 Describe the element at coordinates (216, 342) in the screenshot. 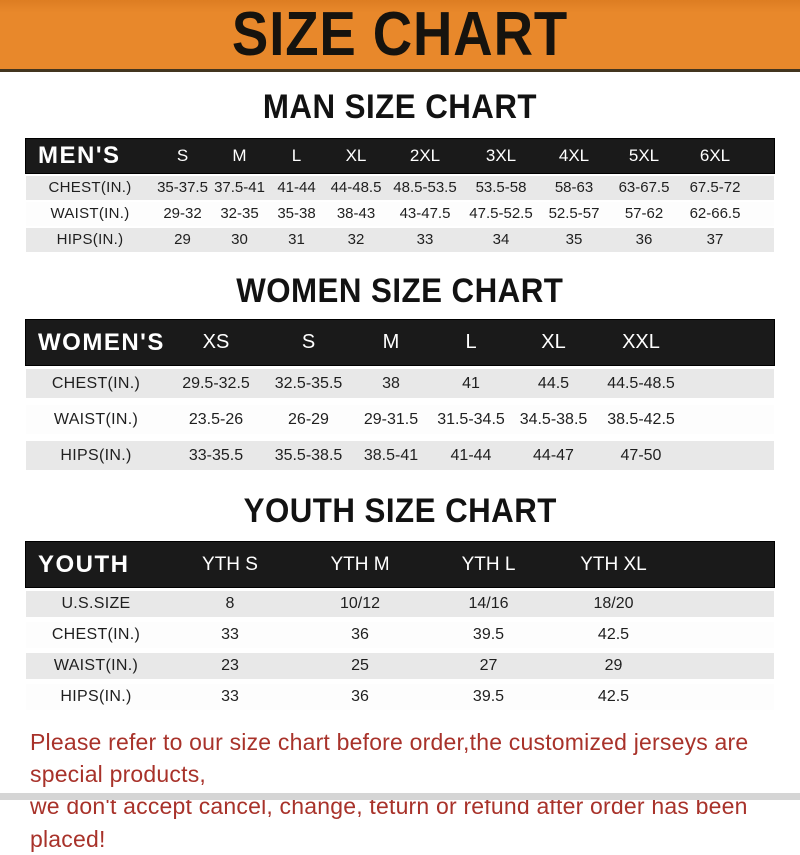

I see `size-column-header: XS` at that location.